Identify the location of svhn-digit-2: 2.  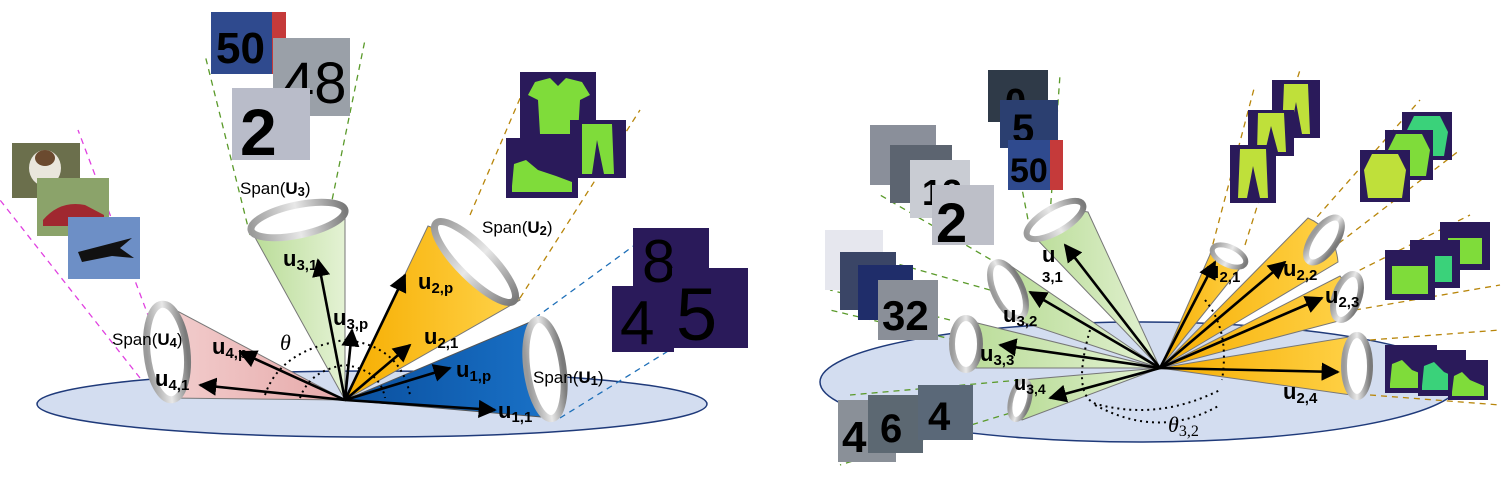
(258, 132).